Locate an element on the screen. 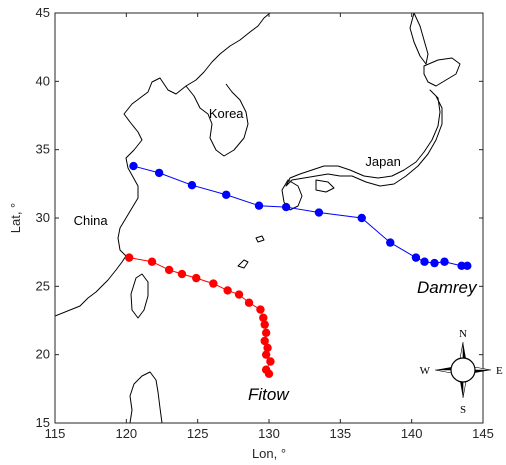  y-tick-label: 45 is located at coordinates (43, 12).